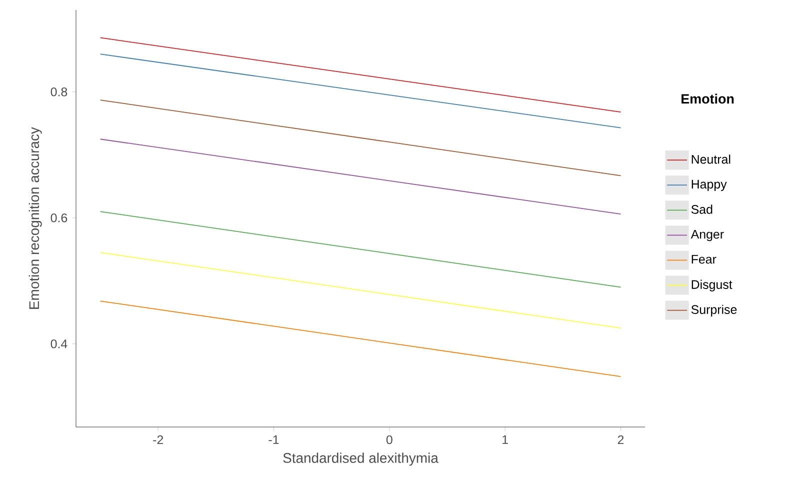  I want to click on legend-label: Happy, so click(709, 186).